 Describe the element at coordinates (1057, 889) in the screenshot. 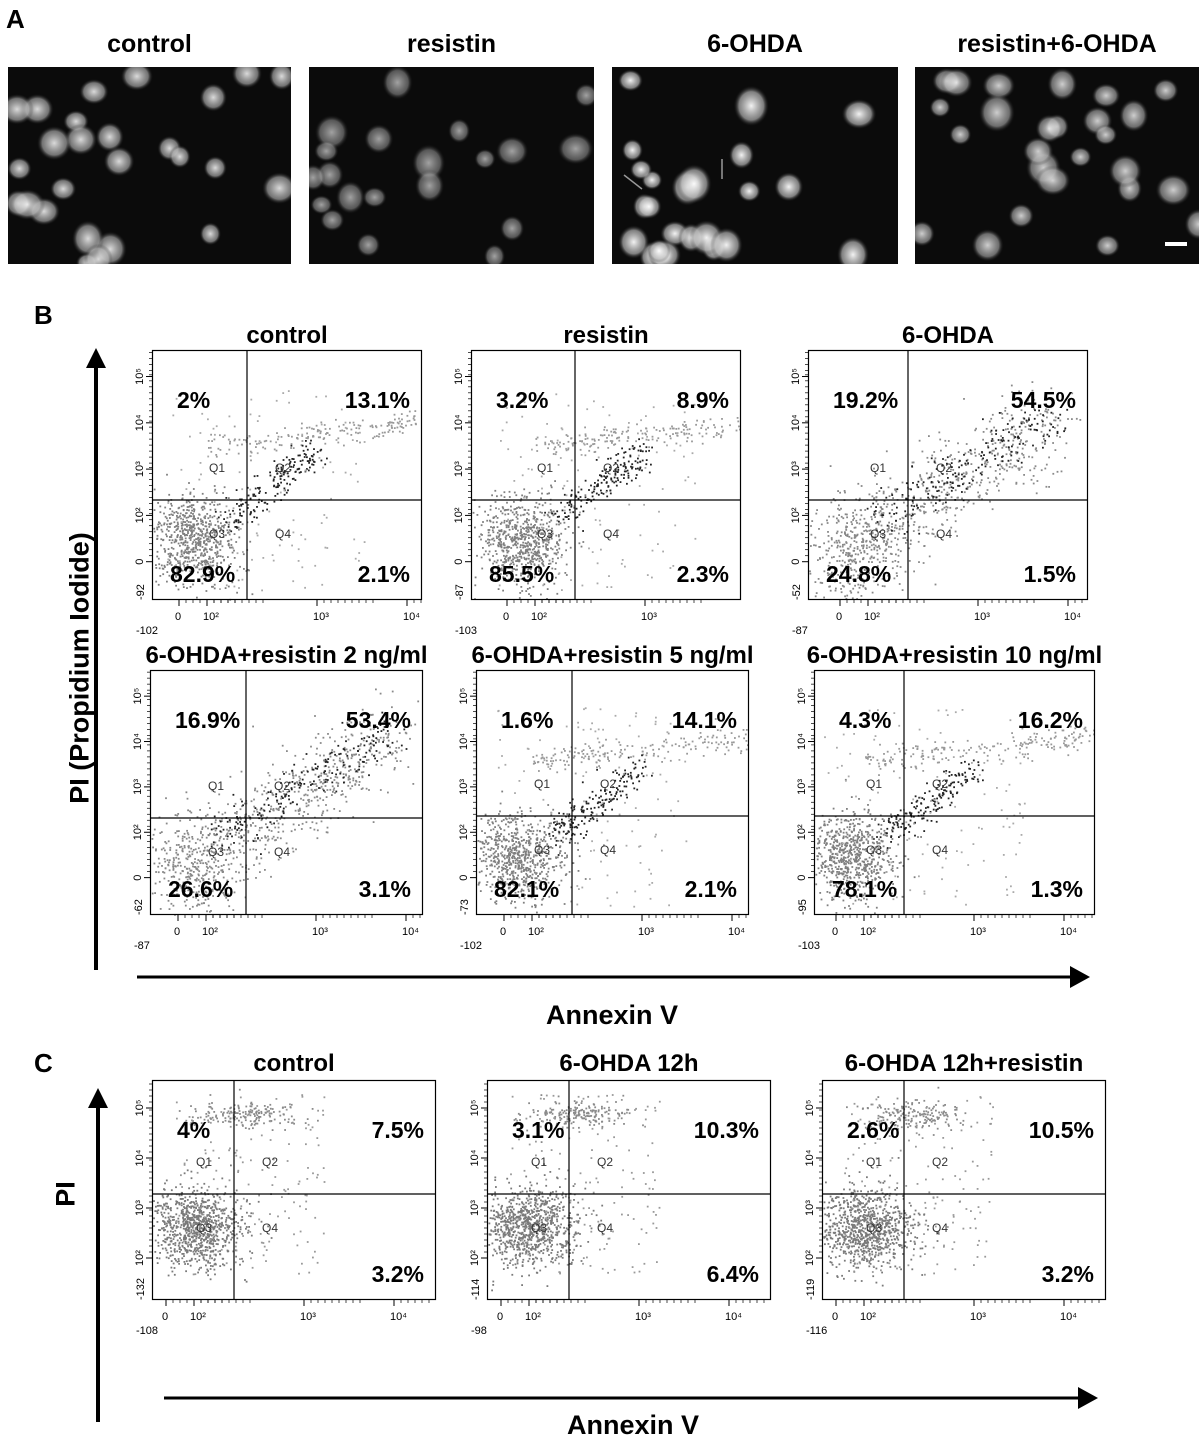

I see `quadrant-percent-q4: 1.3%` at that location.